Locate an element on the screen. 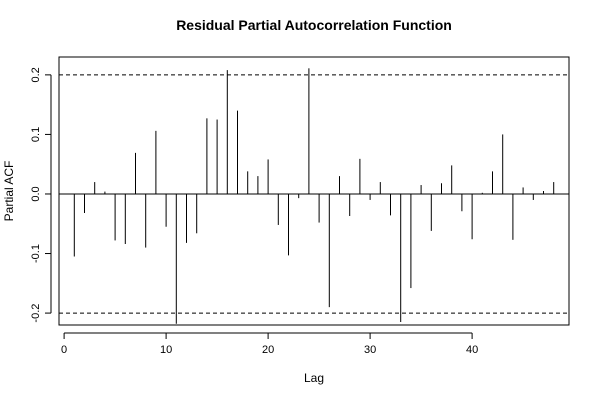 The height and width of the screenshot is (400, 600). x-tick-label-40: 40 is located at coordinates (472, 350).